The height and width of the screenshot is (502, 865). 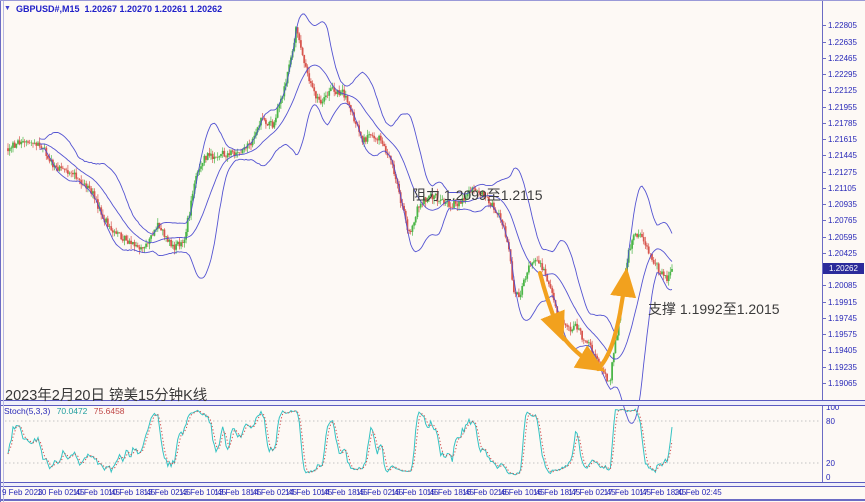 What do you see at coordinates (273, 492) in the screenshot?
I see `time-axis-label: 14 Feb 02:45` at bounding box center [273, 492].